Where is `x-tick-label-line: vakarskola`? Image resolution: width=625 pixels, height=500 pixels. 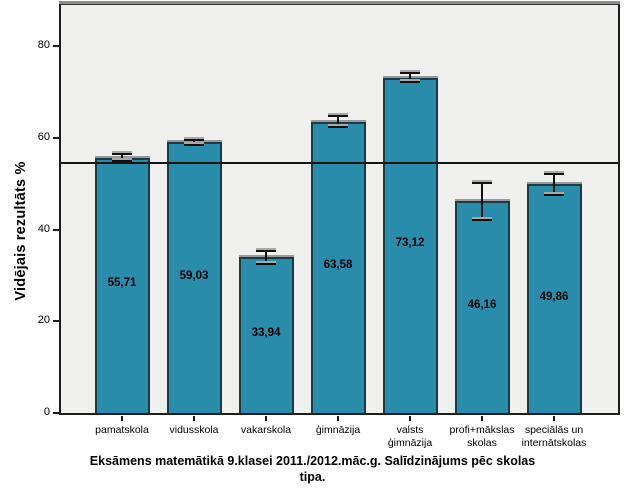
x-tick-label-line: vakarskola is located at coordinates (266, 430).